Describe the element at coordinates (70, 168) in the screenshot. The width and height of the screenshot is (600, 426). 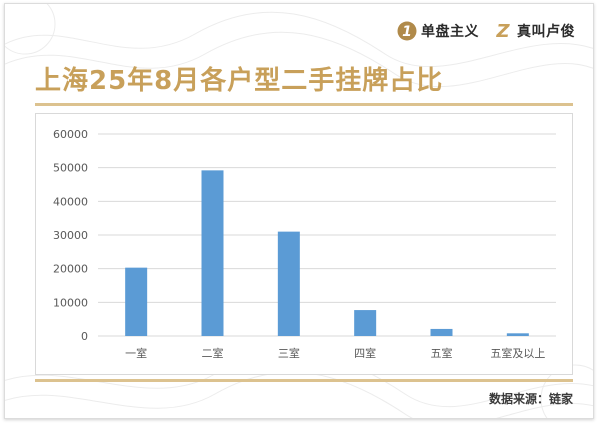
I see `y-tick-label: 50000` at that location.